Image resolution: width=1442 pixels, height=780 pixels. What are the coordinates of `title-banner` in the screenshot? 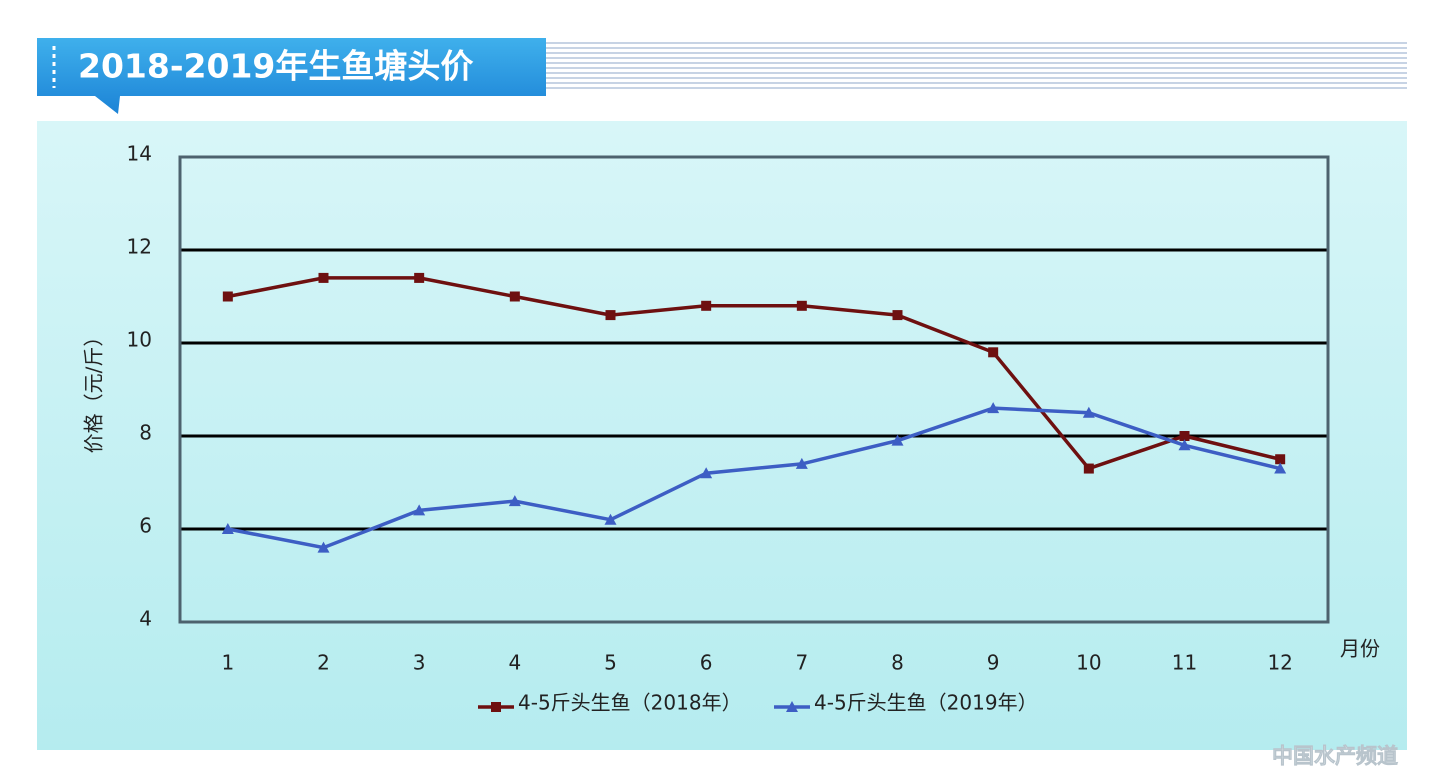 It's located at (291, 76).